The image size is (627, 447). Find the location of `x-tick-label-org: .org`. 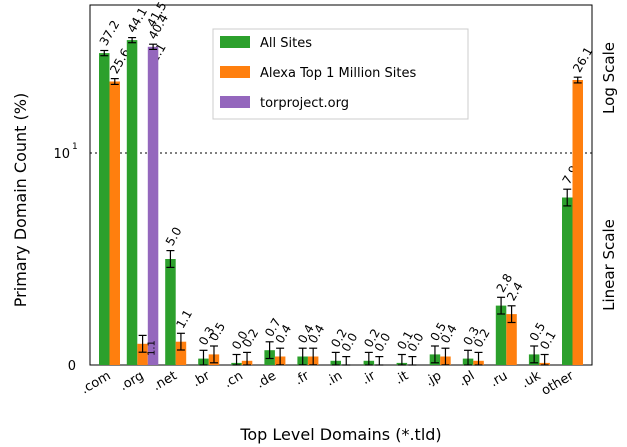

x-tick-label-org: .org is located at coordinates (132, 381).